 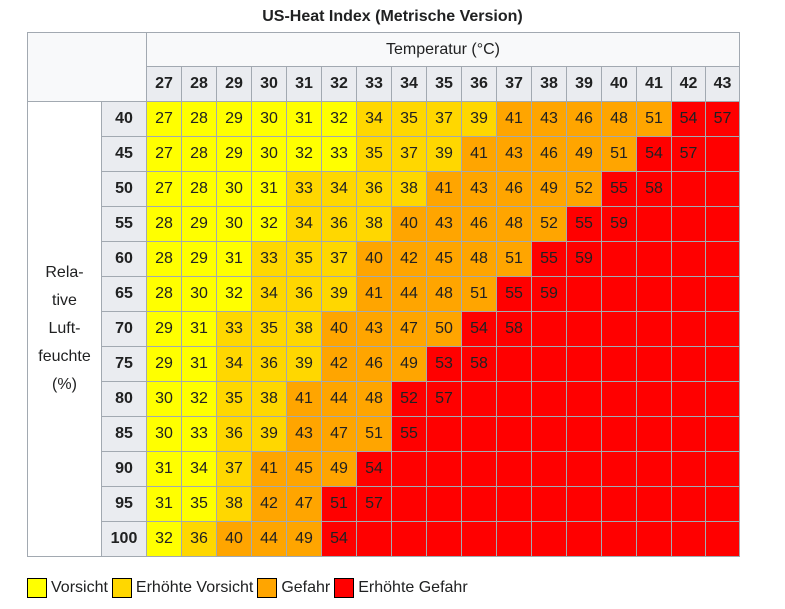 I want to click on heat-index-cell: 47, so click(x=304, y=504).